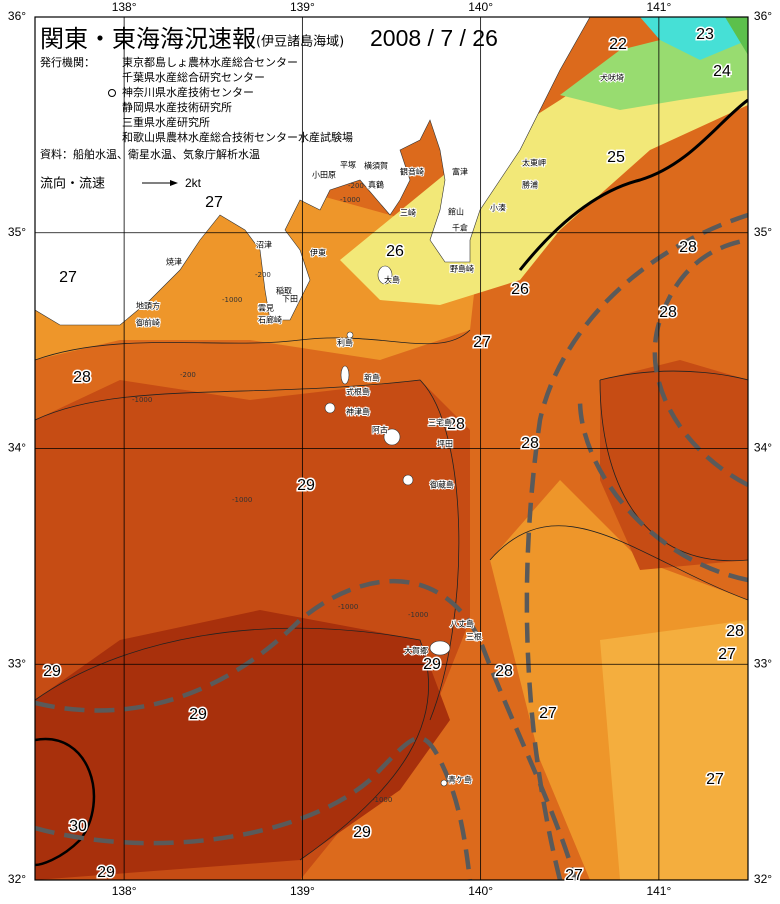  What do you see at coordinates (612, 78) in the screenshot?
I see `place-name: 犬吠埼` at bounding box center [612, 78].